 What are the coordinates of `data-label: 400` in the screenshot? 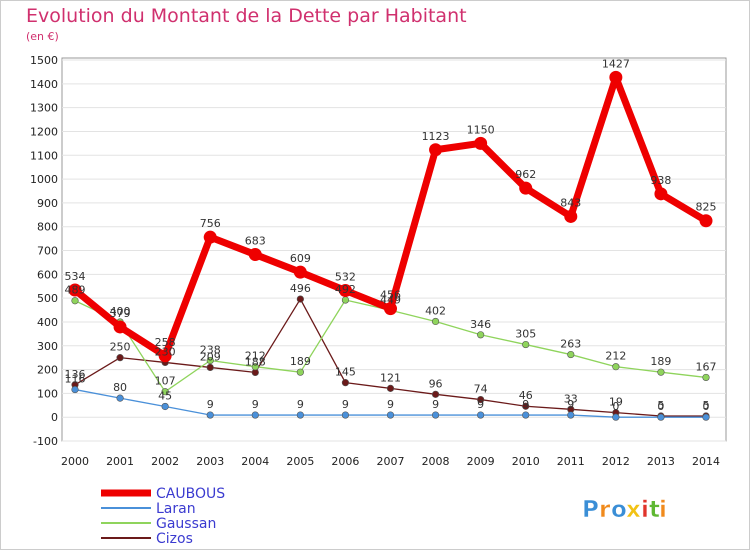 It's located at (120, 311).